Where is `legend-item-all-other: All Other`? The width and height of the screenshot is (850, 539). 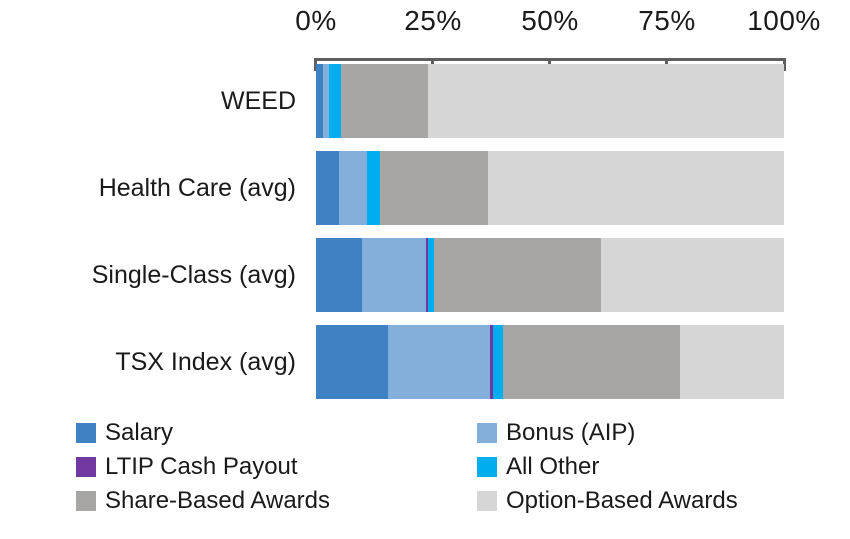
legend-item-all-other: All Other is located at coordinates (607, 466).